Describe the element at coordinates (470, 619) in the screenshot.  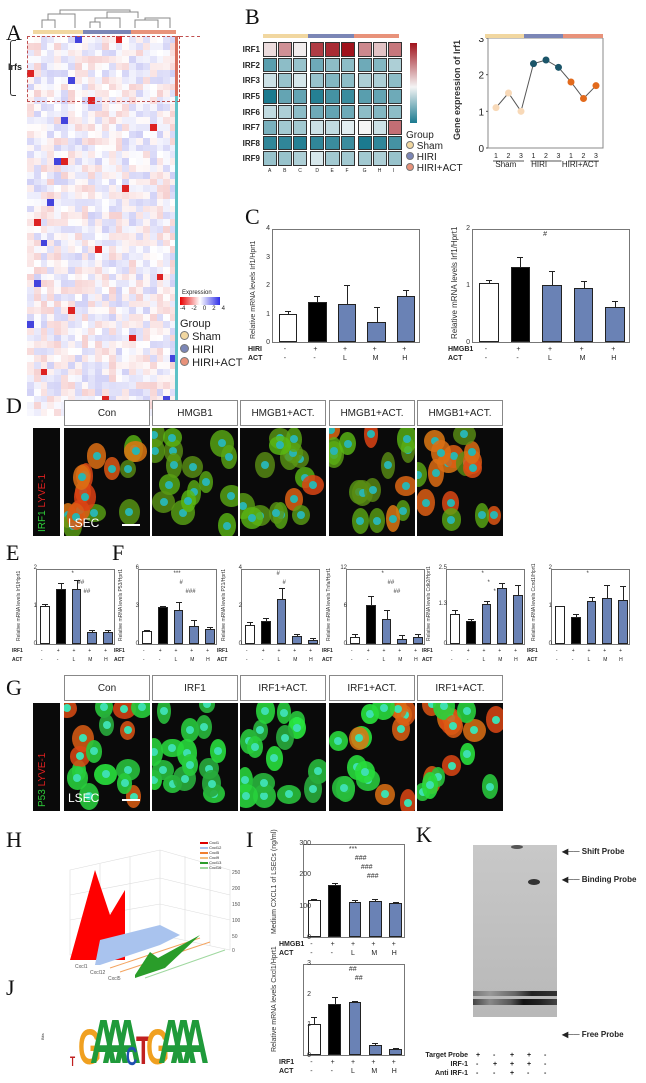
I see `error-cap` at that location.